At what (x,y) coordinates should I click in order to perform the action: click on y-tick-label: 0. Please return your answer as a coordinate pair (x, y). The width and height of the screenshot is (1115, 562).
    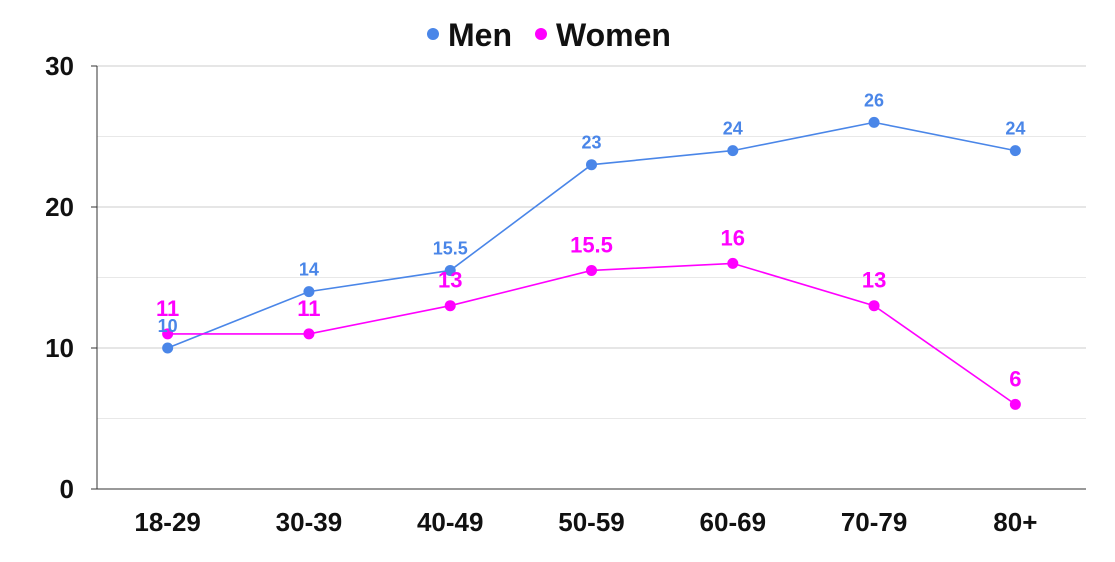
    Looking at the image, I should click on (67, 489).